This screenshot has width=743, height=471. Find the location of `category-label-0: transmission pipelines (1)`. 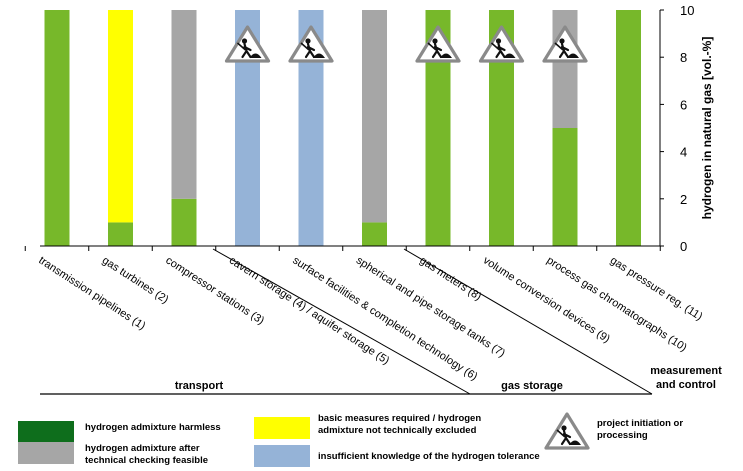

category-label-0: transmission pipelines (1) is located at coordinates (91, 293).